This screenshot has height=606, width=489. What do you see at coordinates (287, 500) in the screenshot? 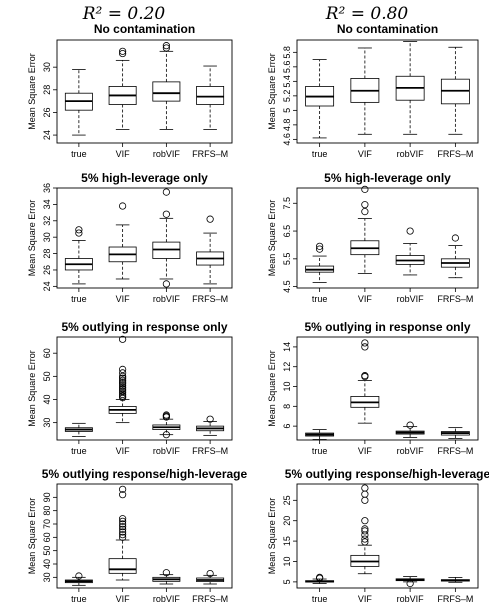
I see `y-tick-label: 25` at bounding box center [287, 500].